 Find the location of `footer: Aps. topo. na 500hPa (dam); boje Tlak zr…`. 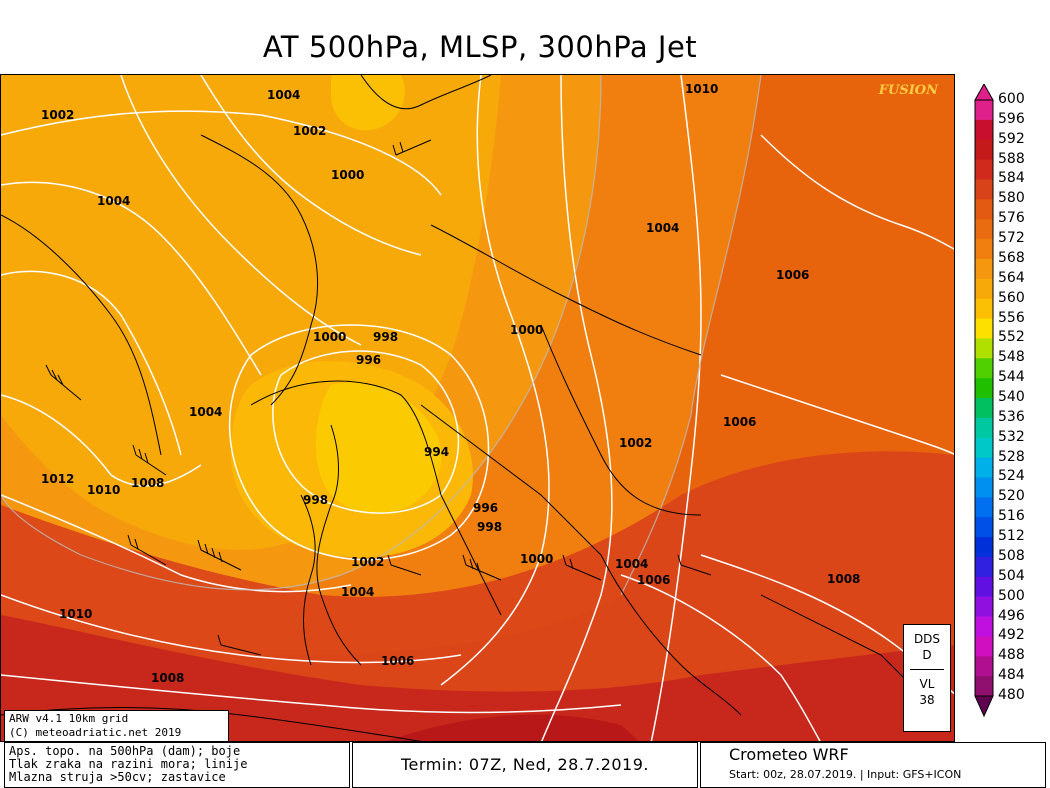

footer: Aps. topo. na 500hPa (dam); boje Tlak zr… is located at coordinates (525, 765).